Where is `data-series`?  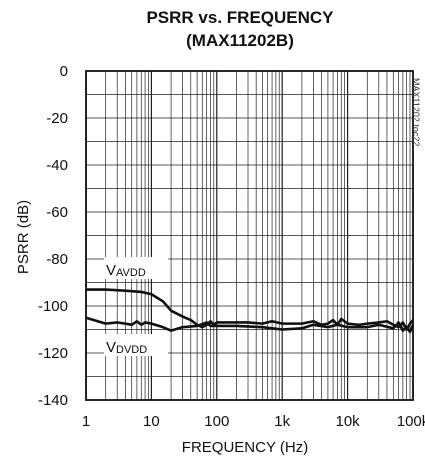 data-series is located at coordinates (250, 311).